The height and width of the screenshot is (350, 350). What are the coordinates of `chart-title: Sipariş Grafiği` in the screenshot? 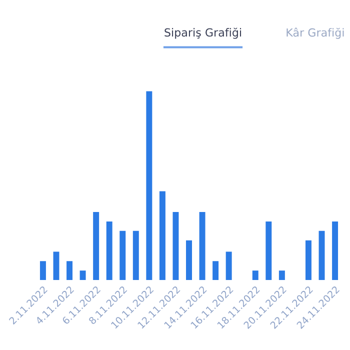 It's located at (203, 33).